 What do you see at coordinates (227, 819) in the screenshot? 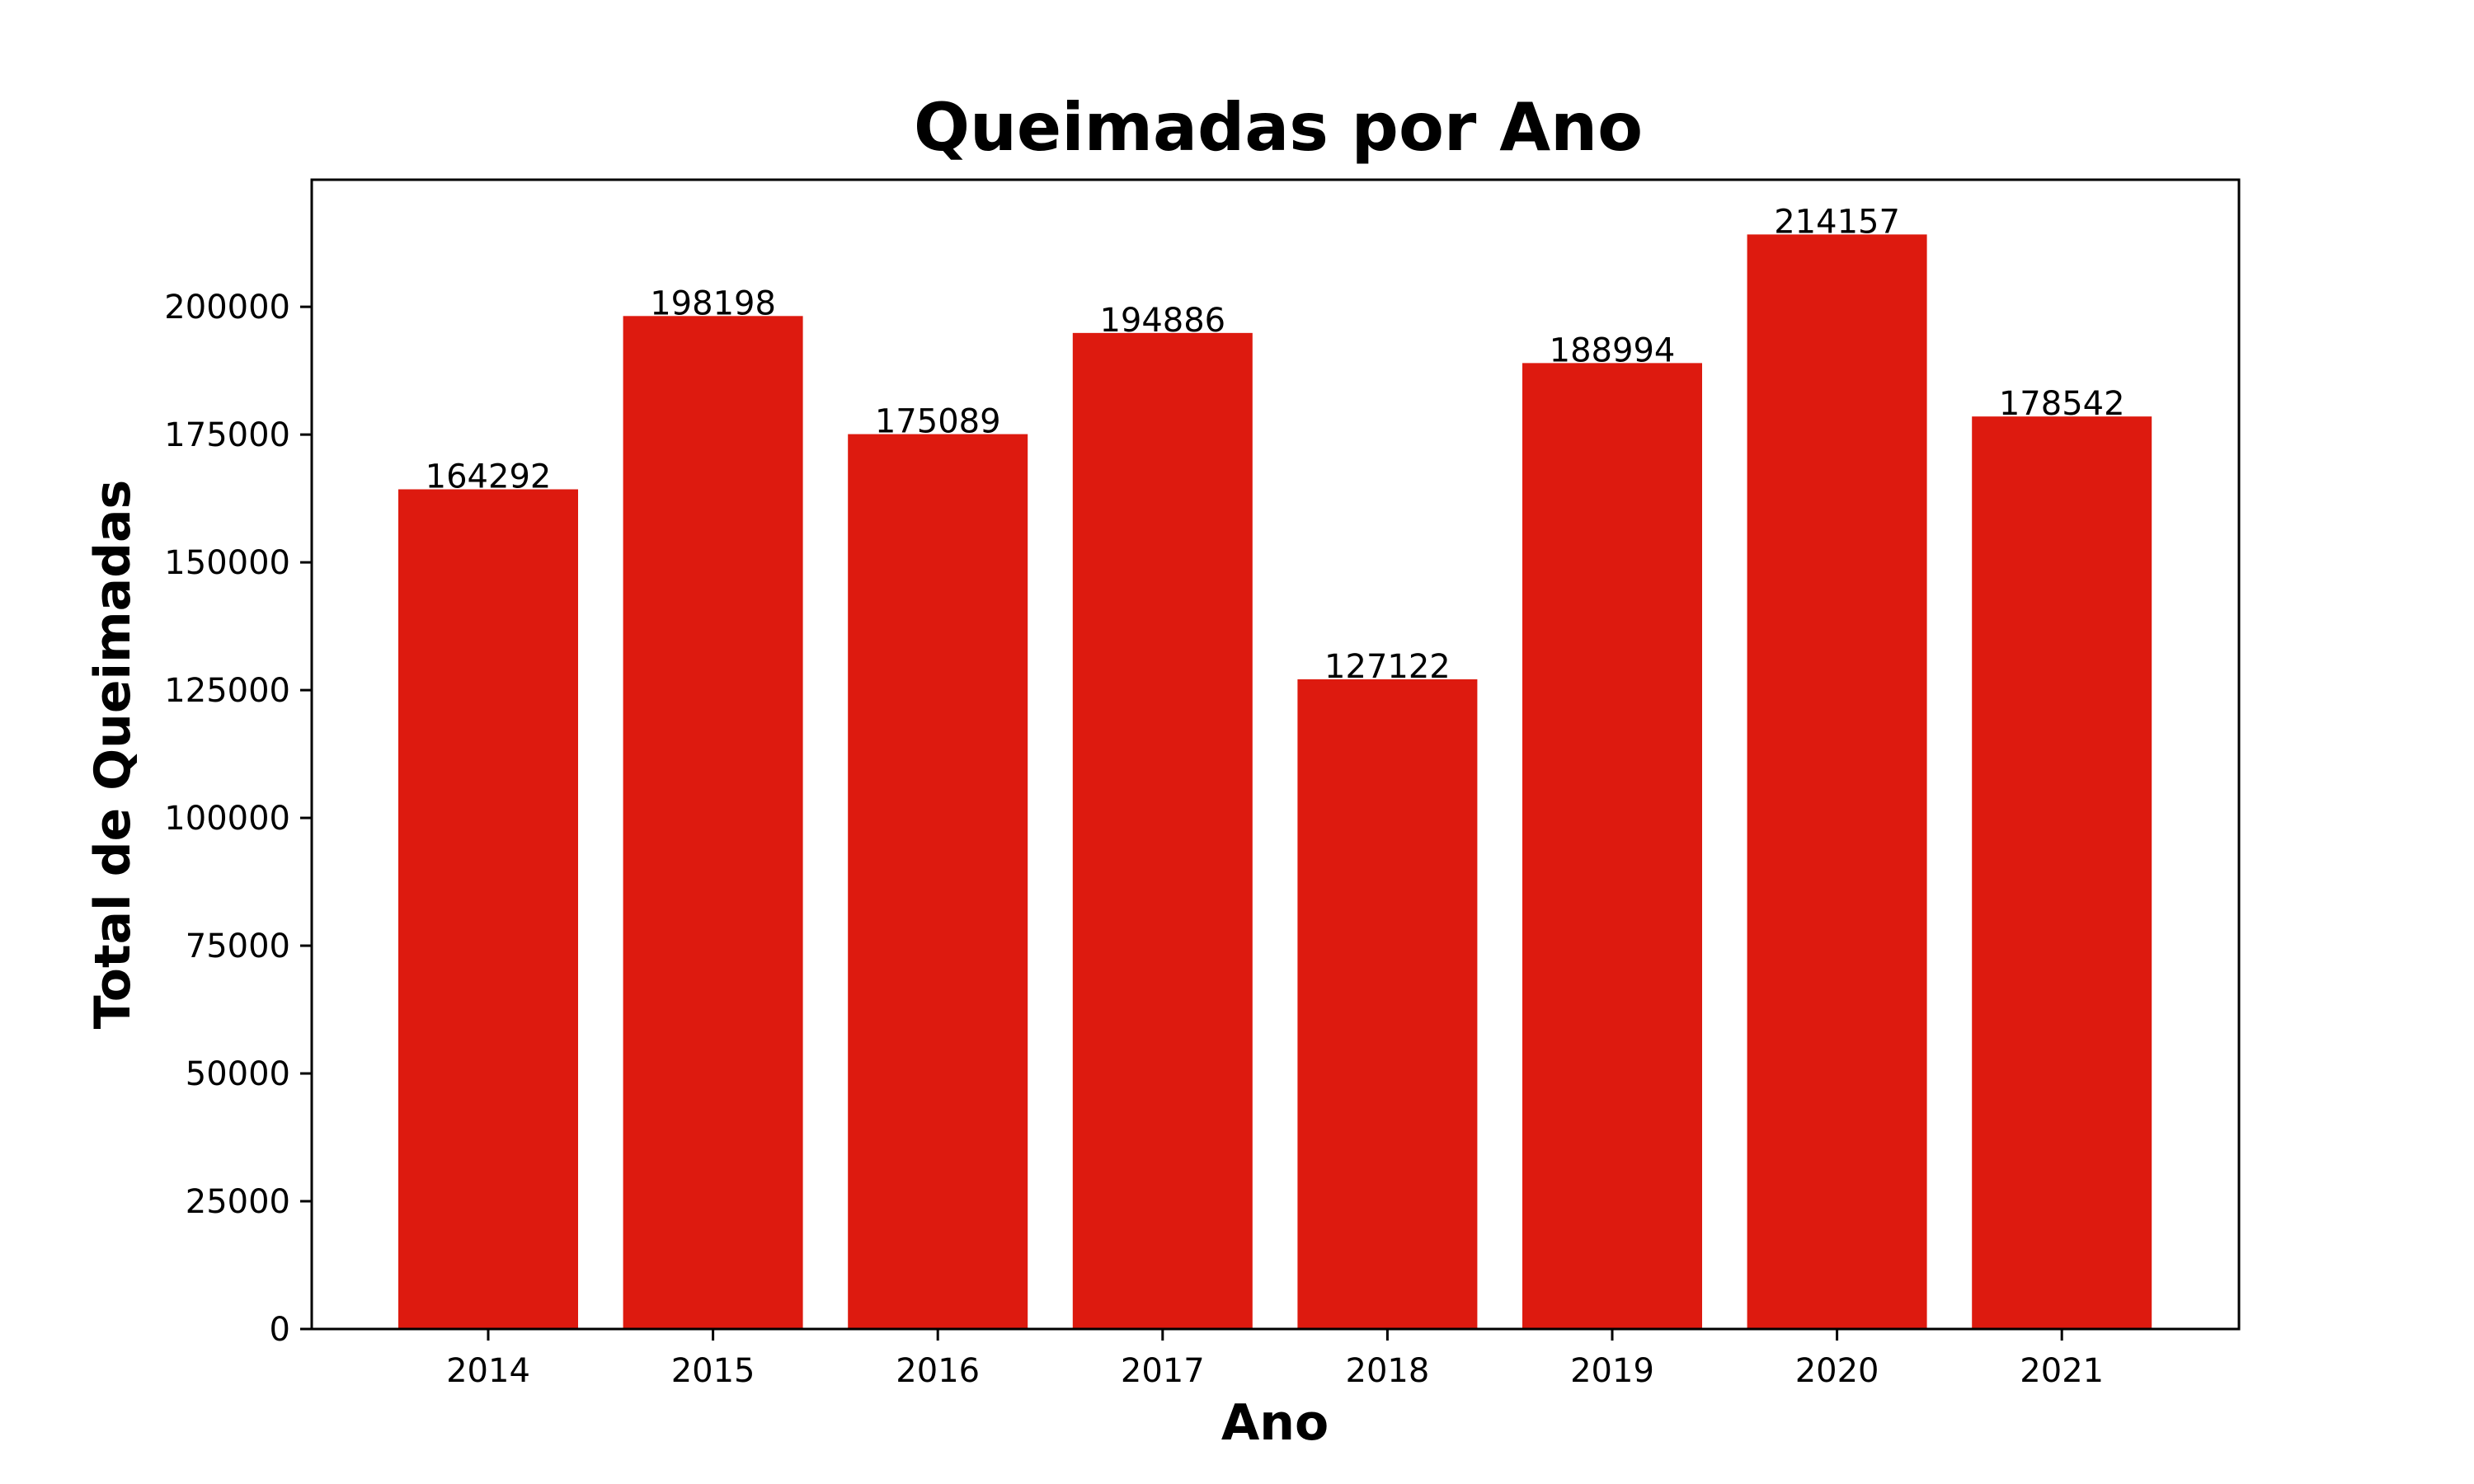
I see `y-tick-label-100000: 100000` at bounding box center [227, 819].